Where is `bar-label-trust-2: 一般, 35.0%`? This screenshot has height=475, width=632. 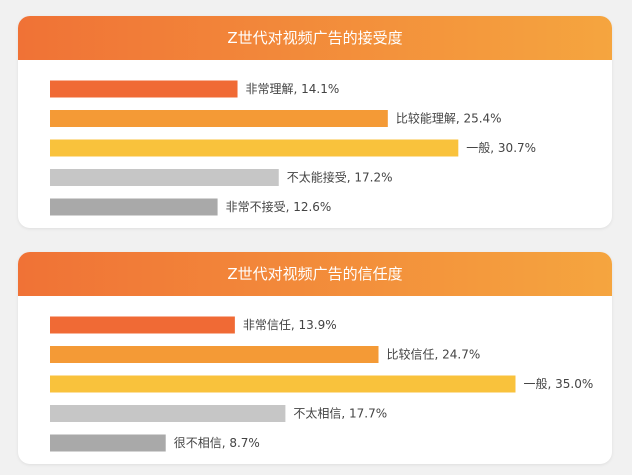
bar-label-trust-2: 一般, 35.0% is located at coordinates (559, 383).